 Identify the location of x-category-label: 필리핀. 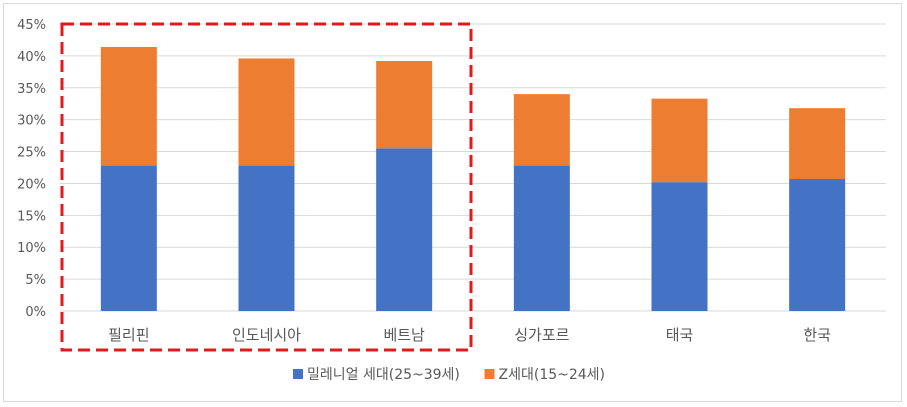
(128, 335).